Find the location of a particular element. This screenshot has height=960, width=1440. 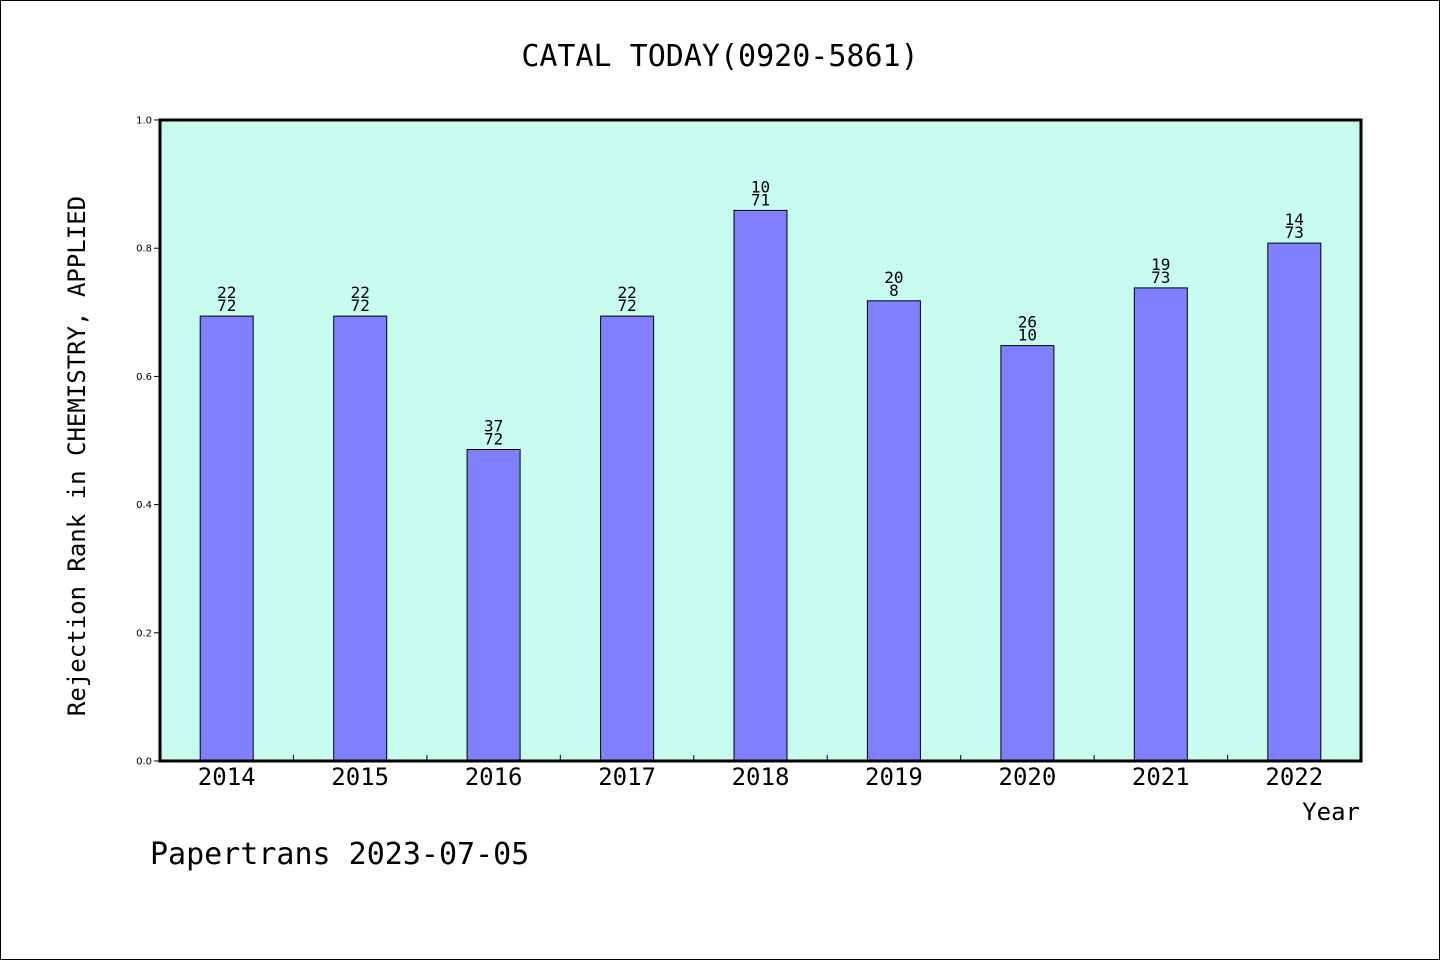

y-tick-label: 0.8 is located at coordinates (144, 249).